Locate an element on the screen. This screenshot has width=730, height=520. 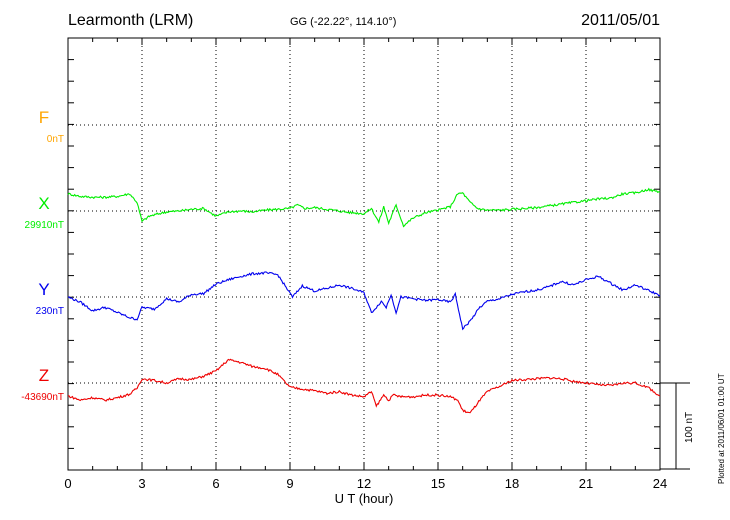
series-line-y is located at coordinates (364, 301).